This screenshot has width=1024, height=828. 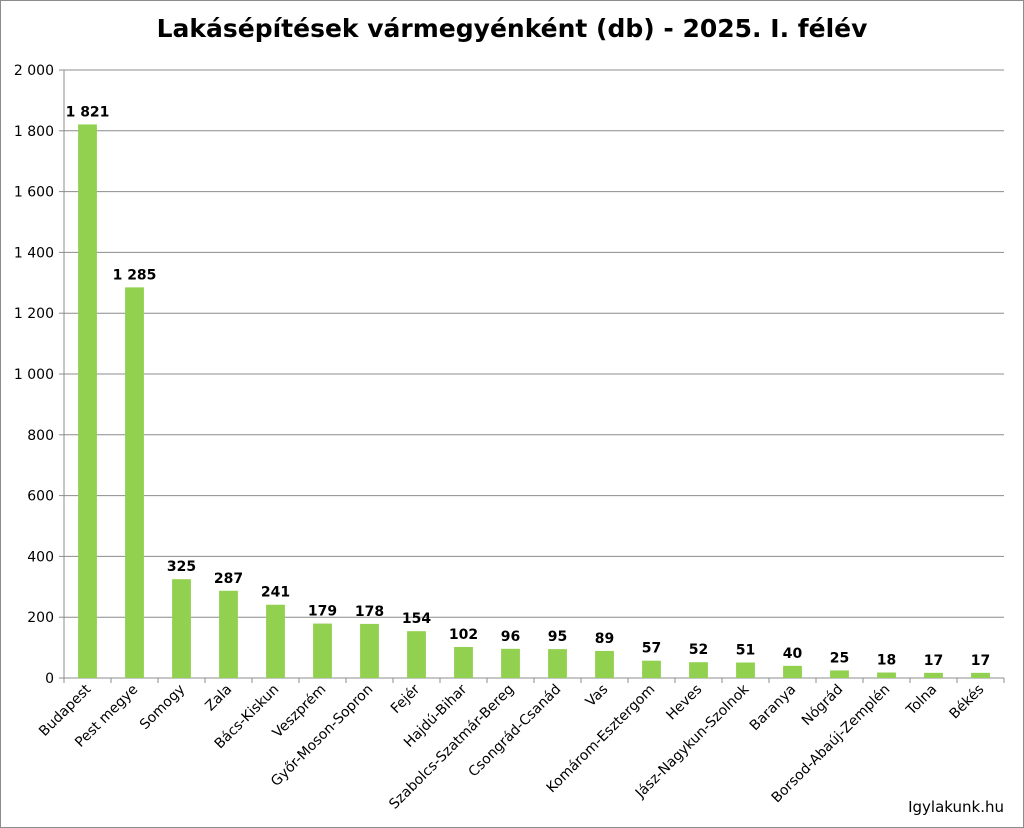 What do you see at coordinates (463, 635) in the screenshot?
I see `data-label: 102` at bounding box center [463, 635].